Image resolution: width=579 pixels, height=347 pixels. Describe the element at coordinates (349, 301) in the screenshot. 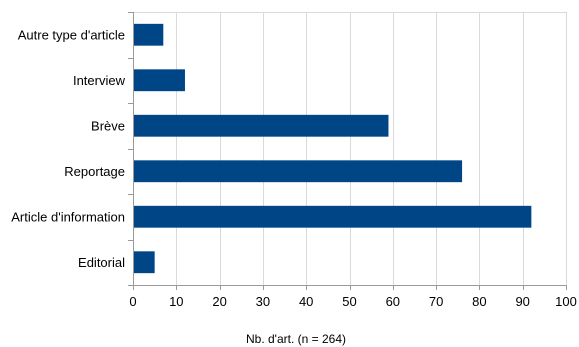

I see `x-tick-label: 50` at that location.